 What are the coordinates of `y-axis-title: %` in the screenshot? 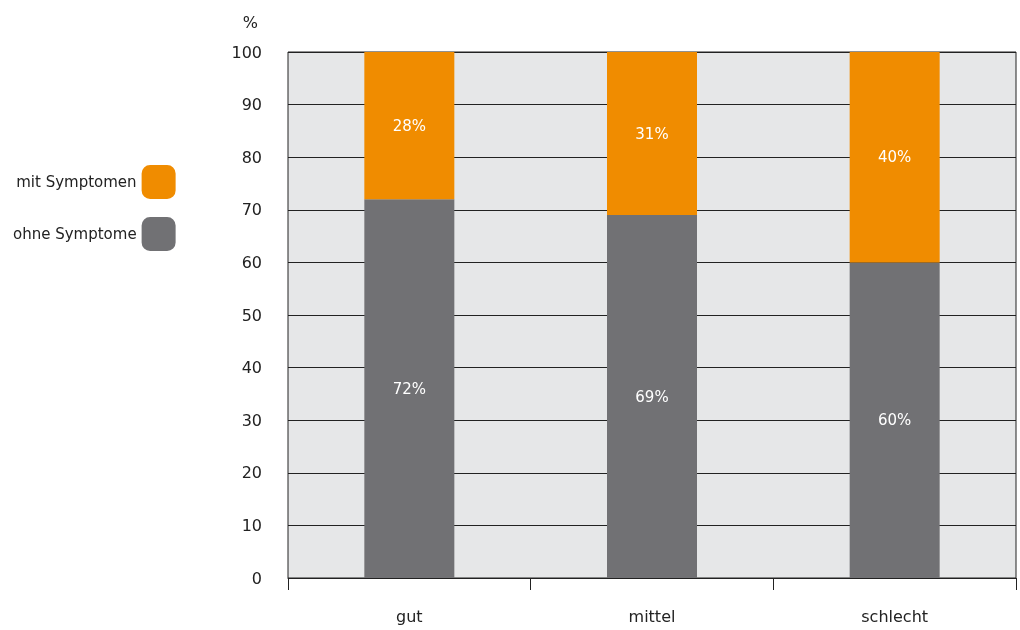 It's located at (250, 22).